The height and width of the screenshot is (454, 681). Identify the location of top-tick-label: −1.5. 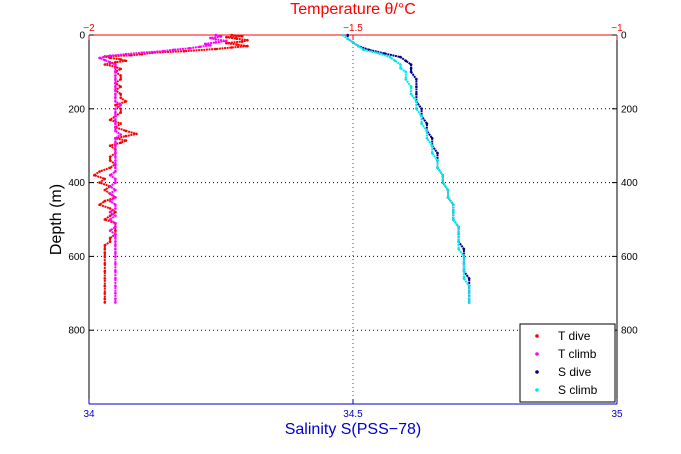
(353, 28).